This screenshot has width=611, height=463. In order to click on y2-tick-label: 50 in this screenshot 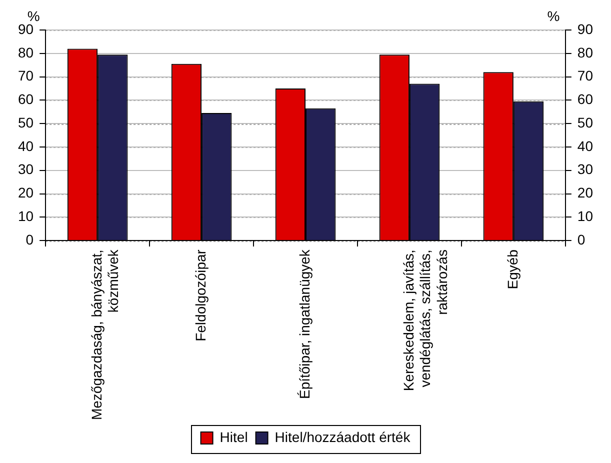, I will do `click(585, 122)`.